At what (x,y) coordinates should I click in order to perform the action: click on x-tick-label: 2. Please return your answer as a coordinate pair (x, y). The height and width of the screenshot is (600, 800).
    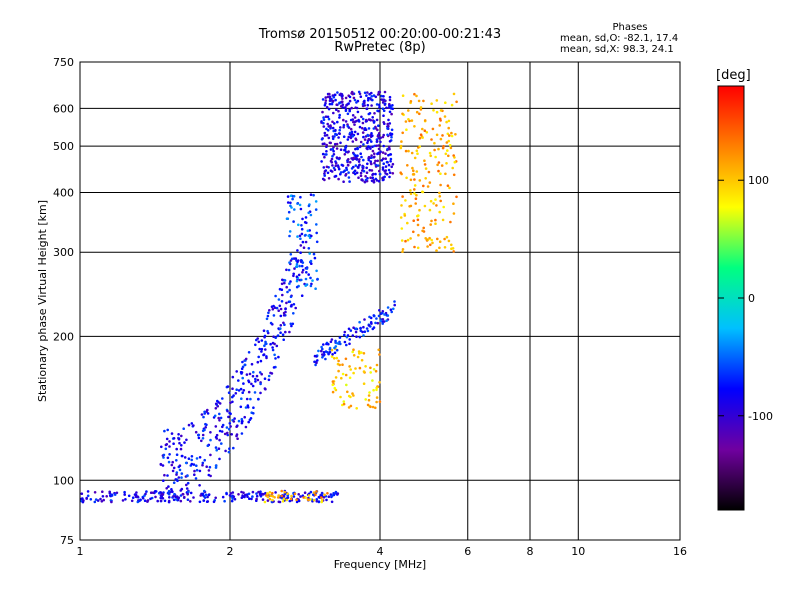
    Looking at the image, I should click on (230, 551).